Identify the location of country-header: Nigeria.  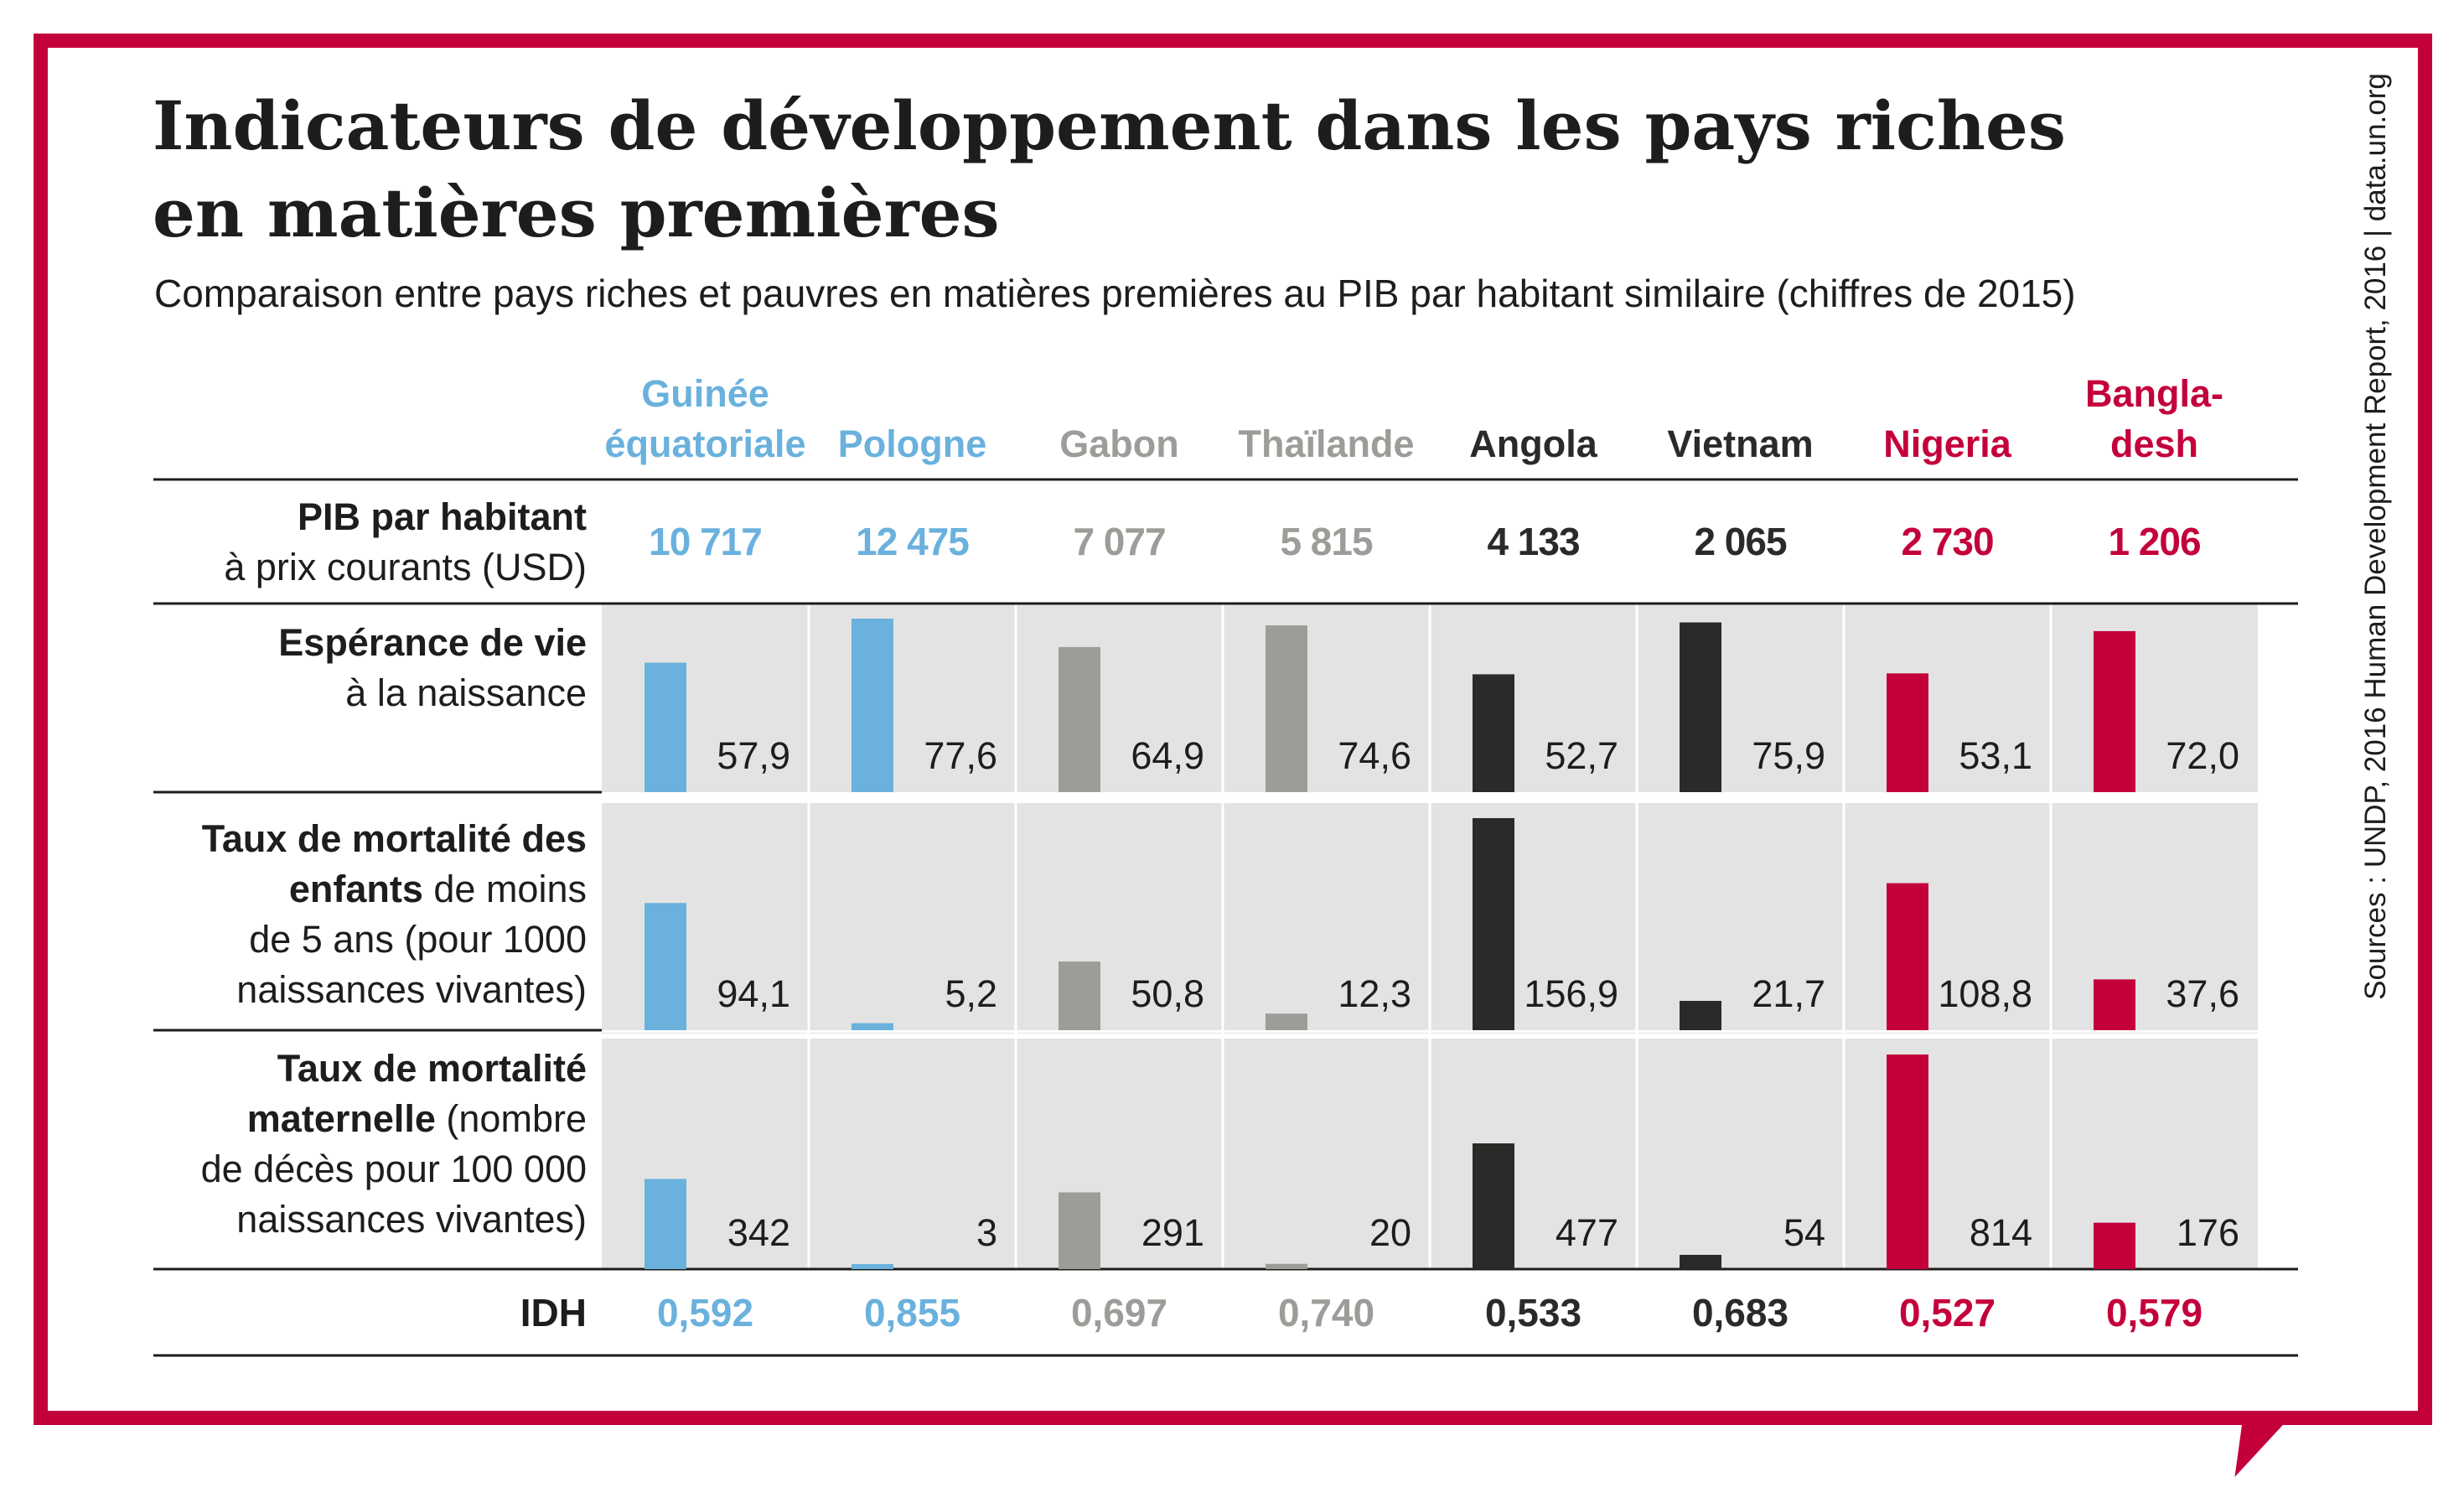
(1948, 443).